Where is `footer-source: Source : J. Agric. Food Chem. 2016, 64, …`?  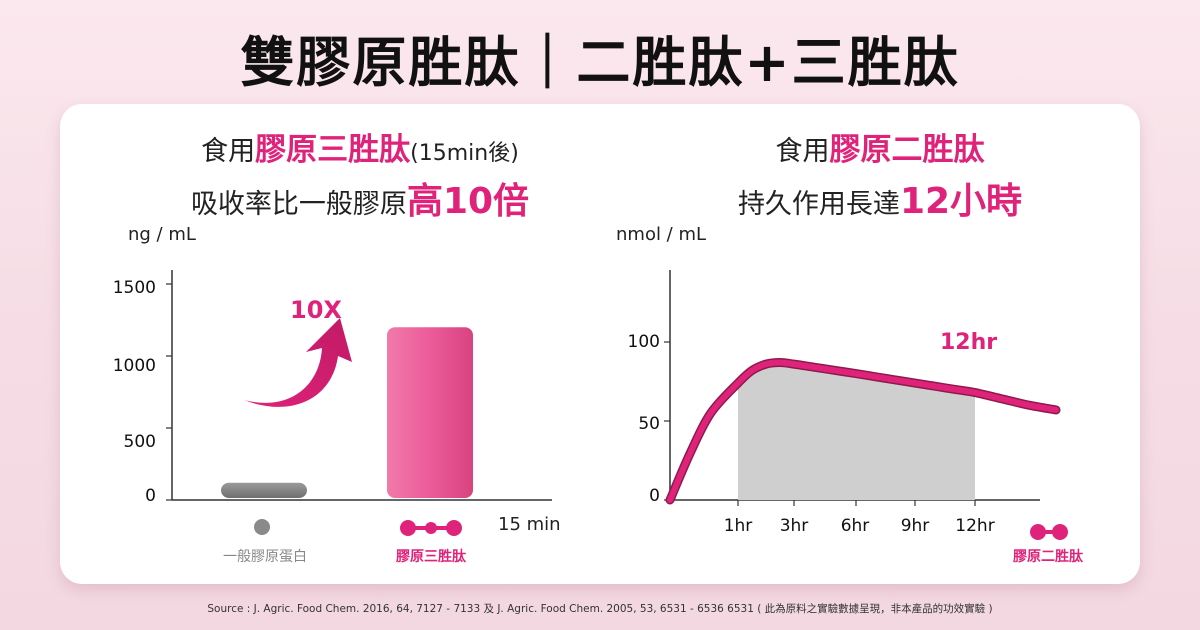 footer-source: Source : J. Agric. Food Chem. 2016, 64, … is located at coordinates (600, 609).